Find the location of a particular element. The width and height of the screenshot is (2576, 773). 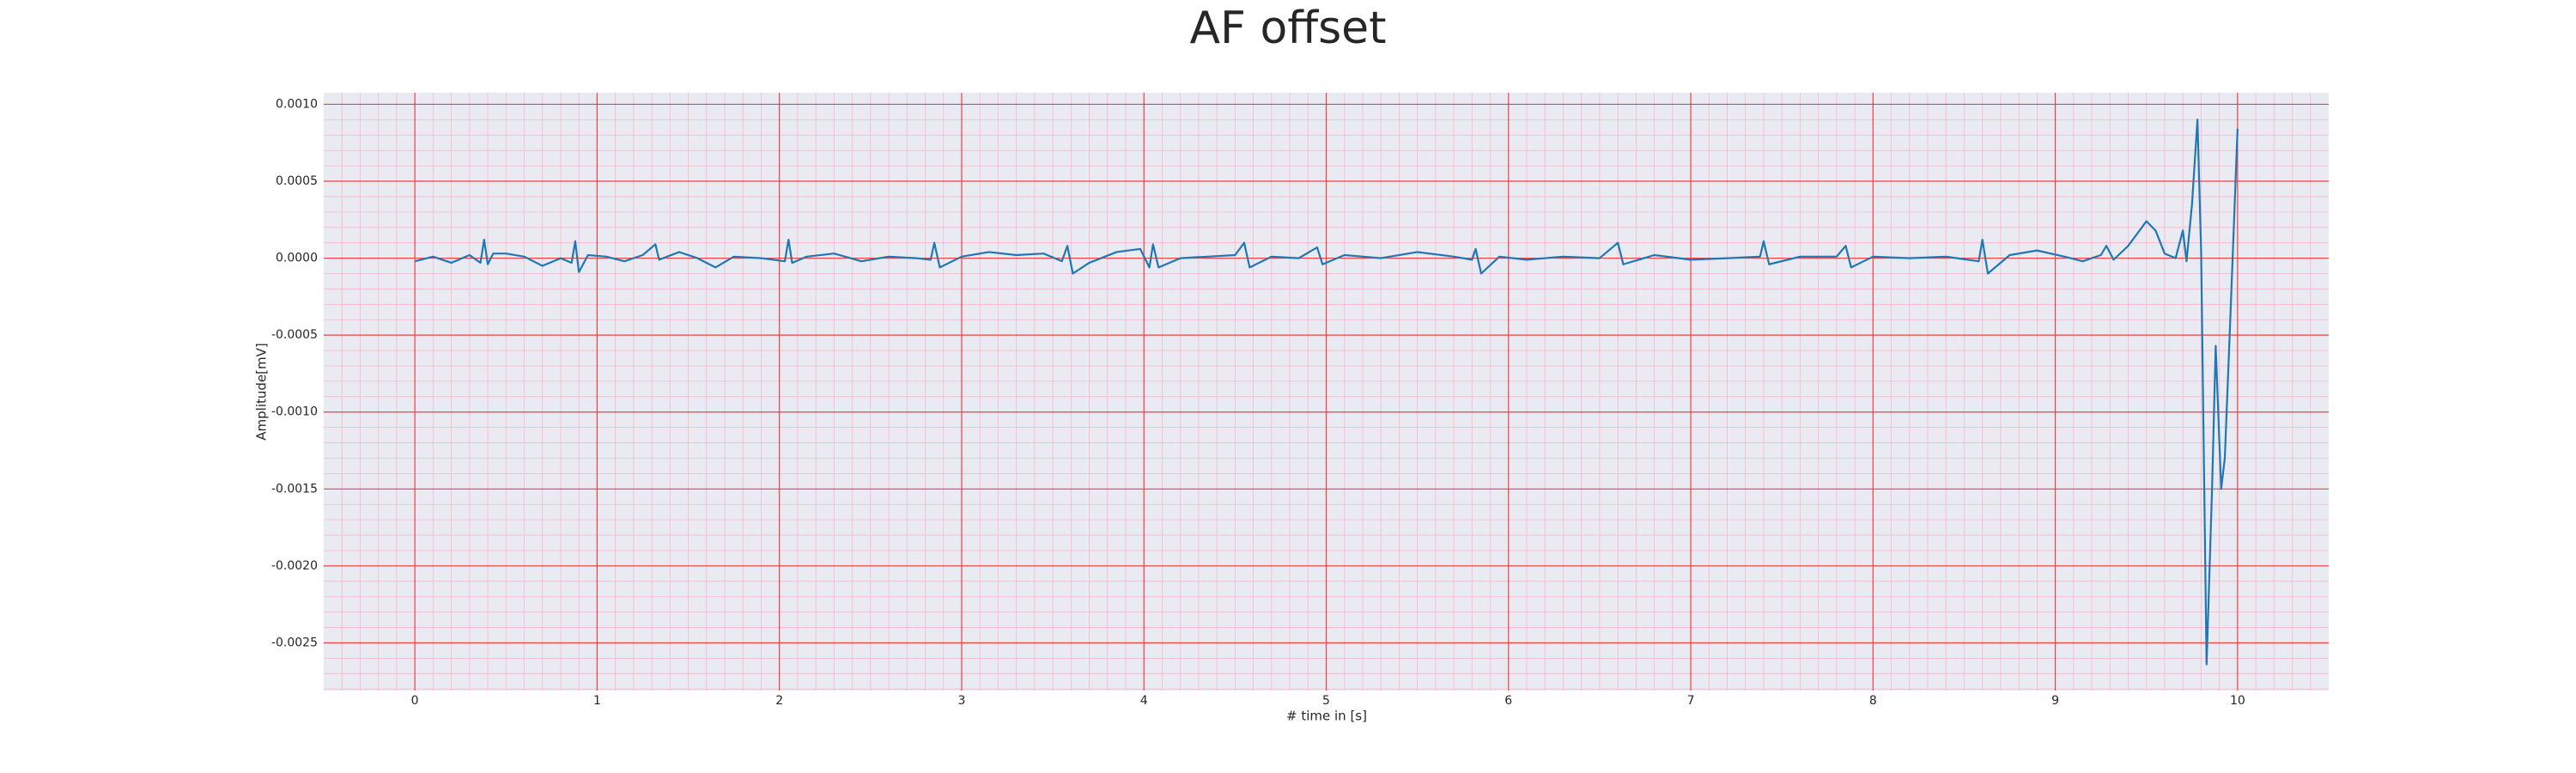

chart-title: AF offset is located at coordinates (1287, 28).